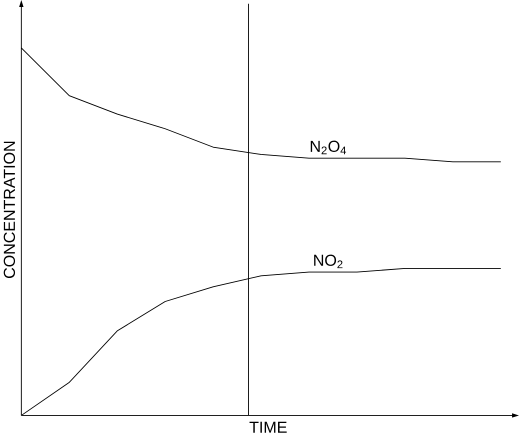 The image size is (519, 436). What do you see at coordinates (328, 261) in the screenshot?
I see `series-label: NO$_{2}$` at bounding box center [328, 261].